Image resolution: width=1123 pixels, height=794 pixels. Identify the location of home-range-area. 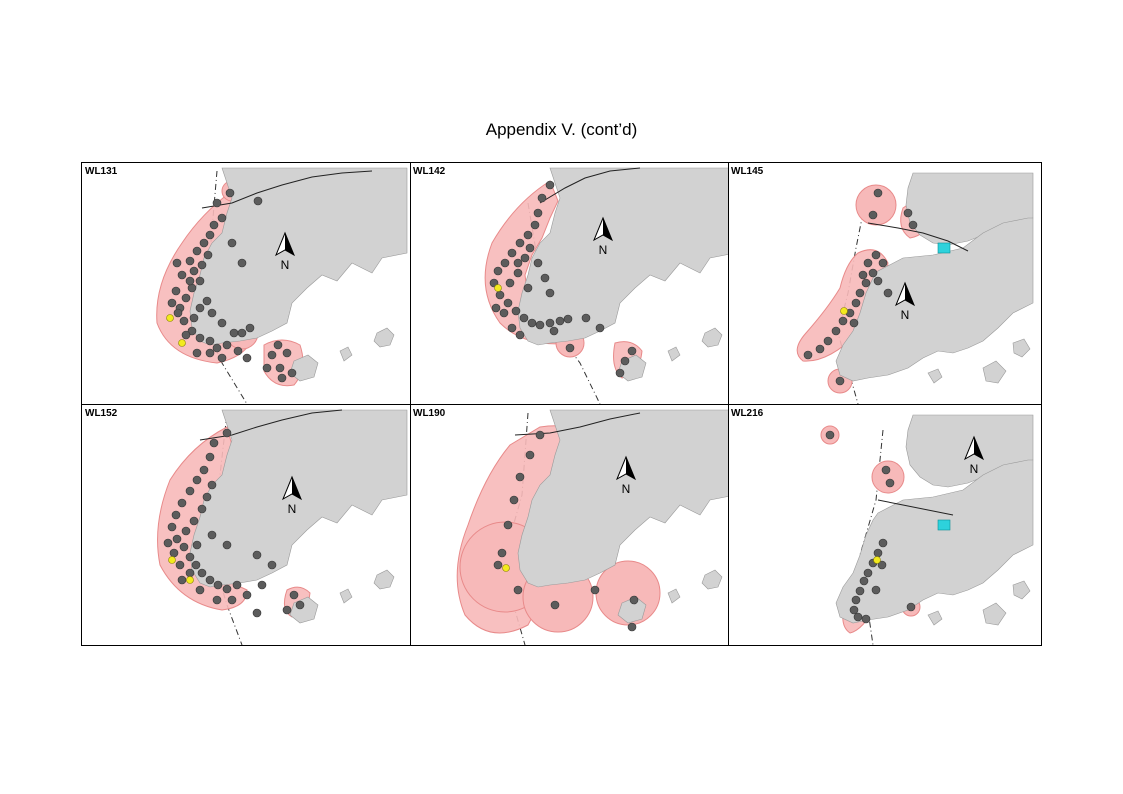
(888, 477).